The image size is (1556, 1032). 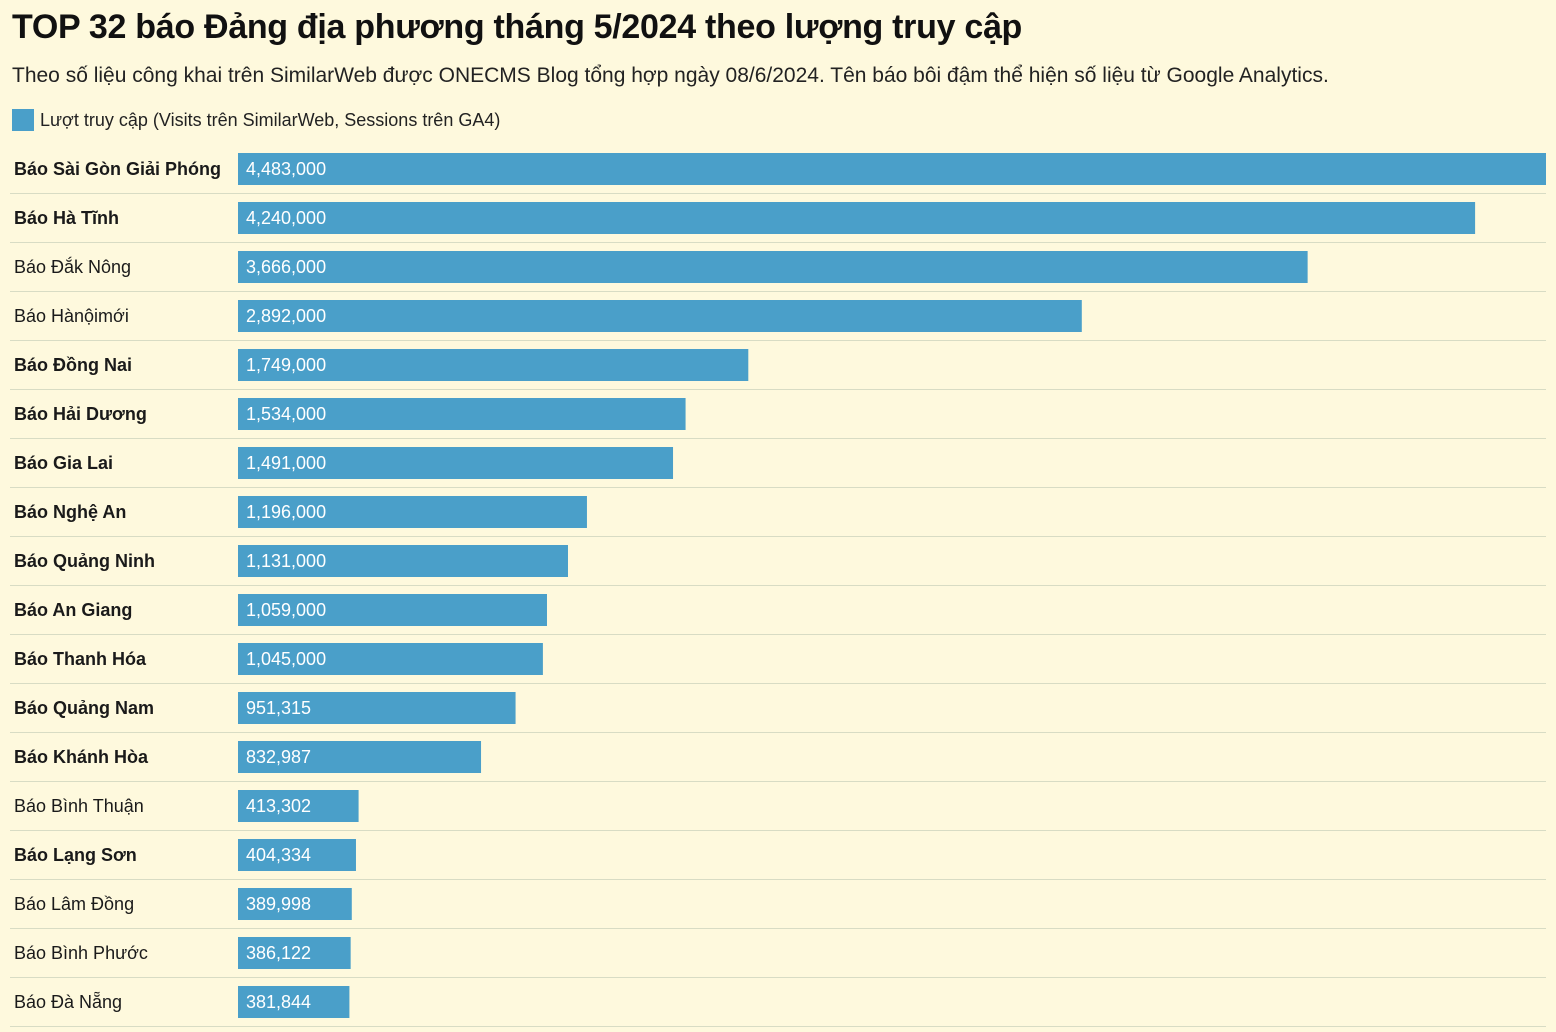 What do you see at coordinates (84, 708) in the screenshot?
I see `category-label: Báo Quảng Nam` at bounding box center [84, 708].